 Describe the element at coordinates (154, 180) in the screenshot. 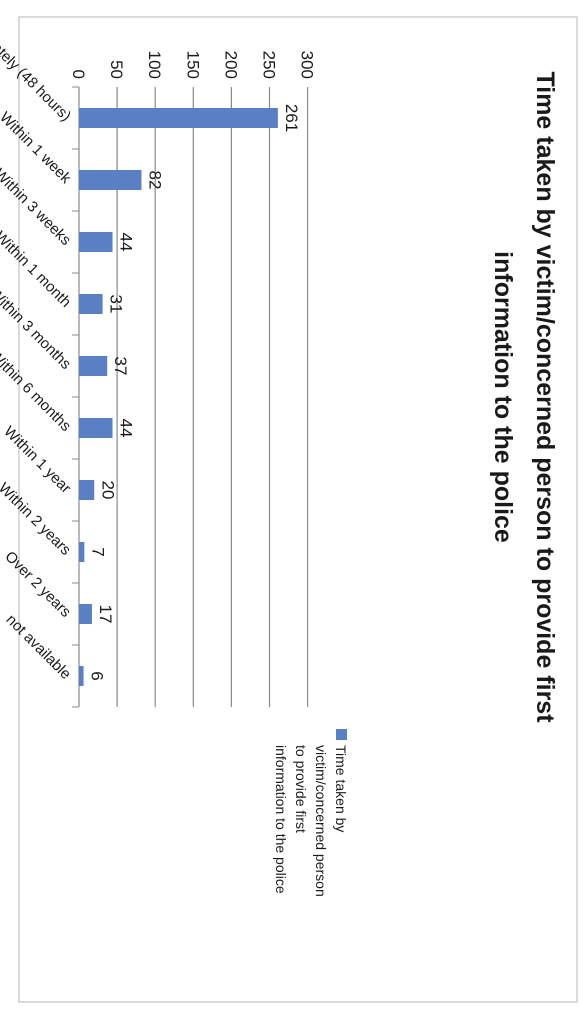

I see `data-label: 82` at that location.